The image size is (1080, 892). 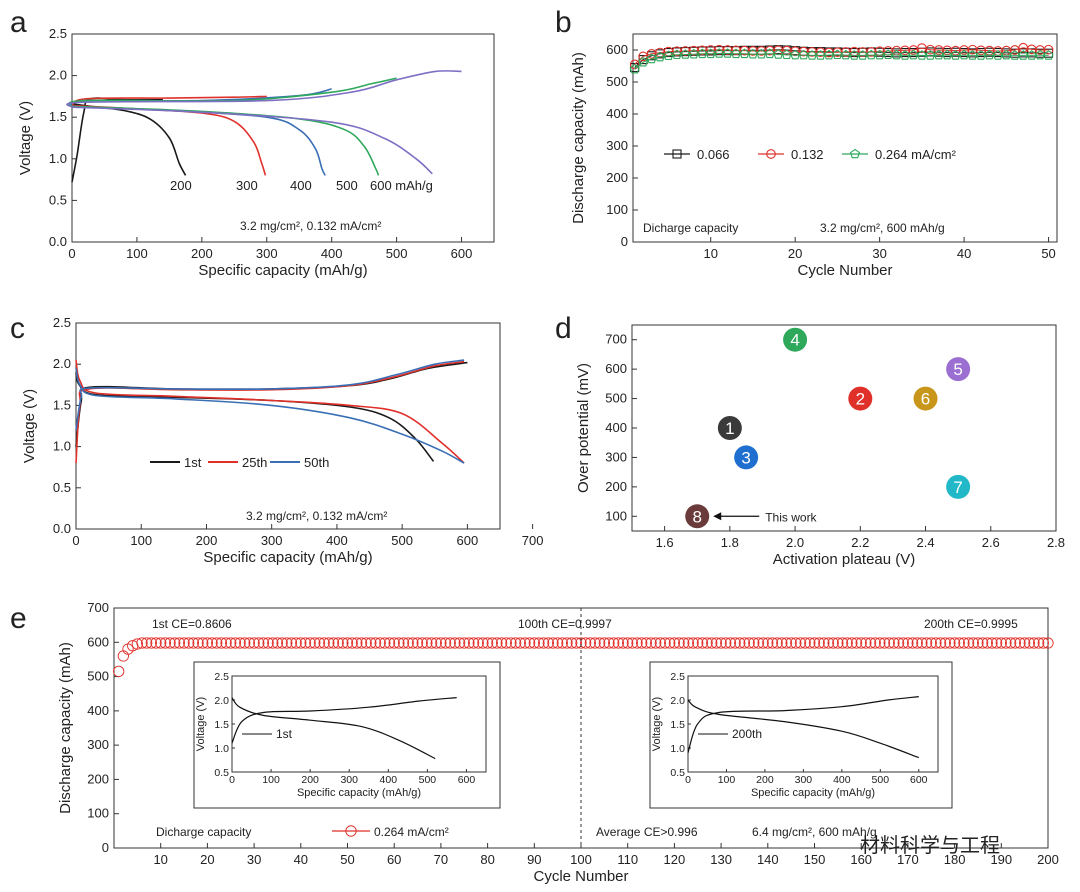 I want to click on y-tick-label: 600, so click(x=616, y=368).